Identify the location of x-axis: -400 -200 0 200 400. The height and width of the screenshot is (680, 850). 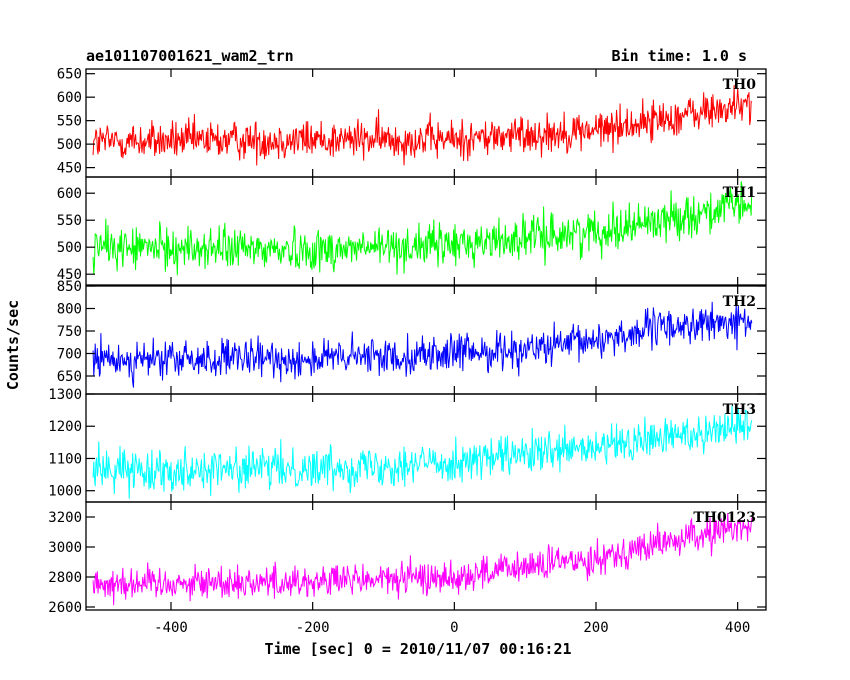
(452, 628).